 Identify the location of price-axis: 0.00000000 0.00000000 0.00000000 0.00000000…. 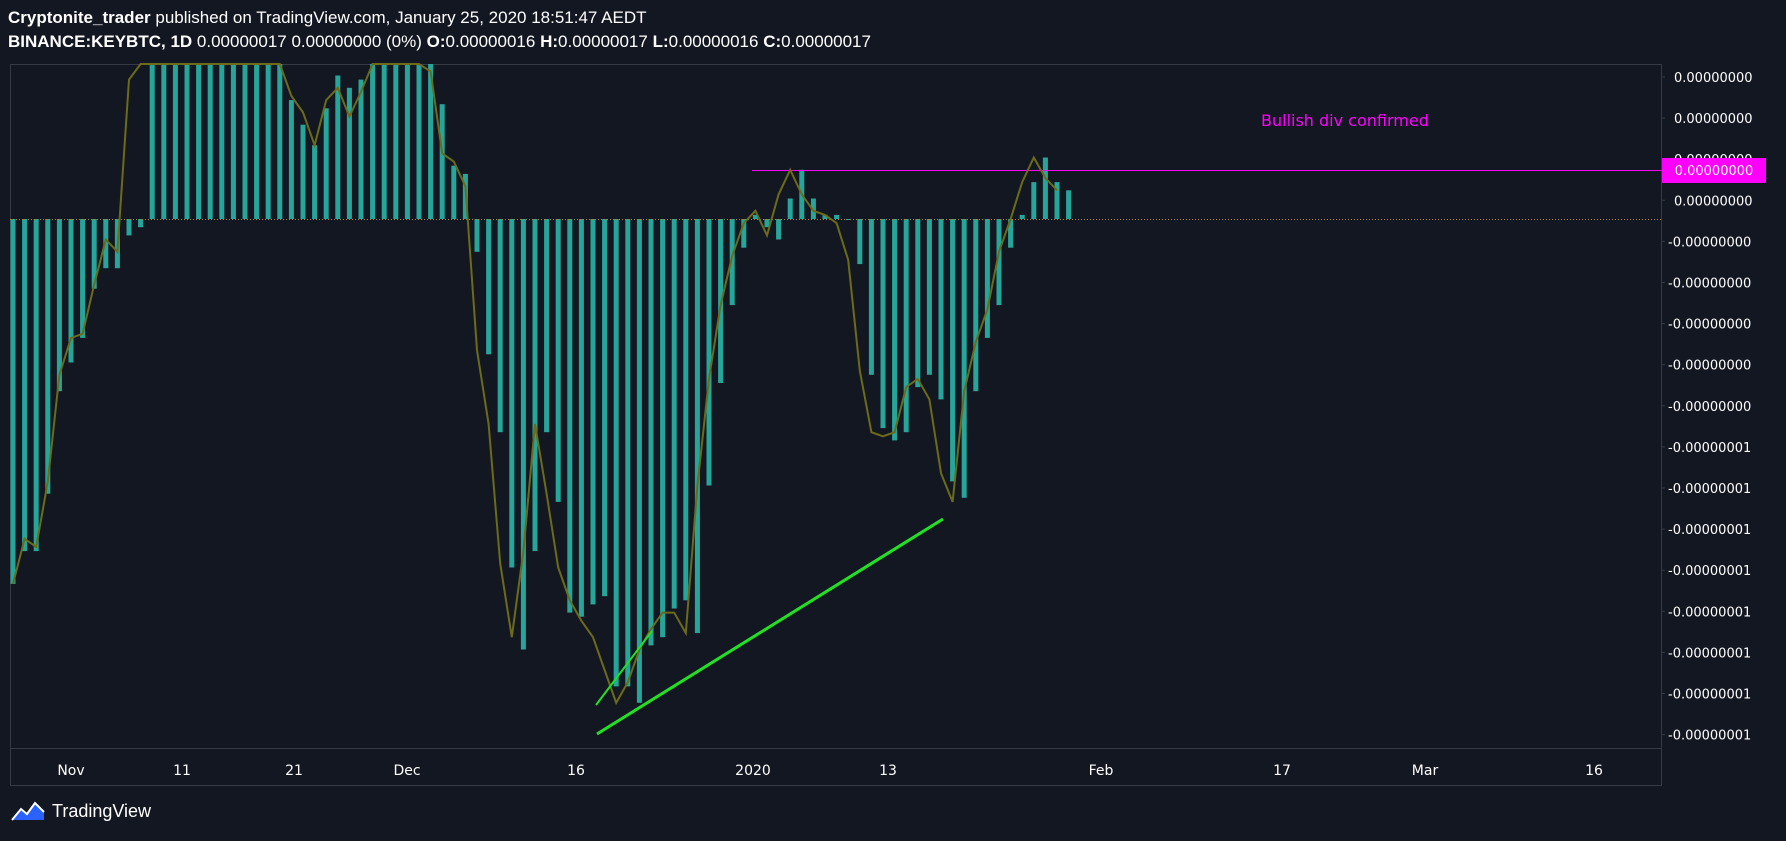
(1707, 407).